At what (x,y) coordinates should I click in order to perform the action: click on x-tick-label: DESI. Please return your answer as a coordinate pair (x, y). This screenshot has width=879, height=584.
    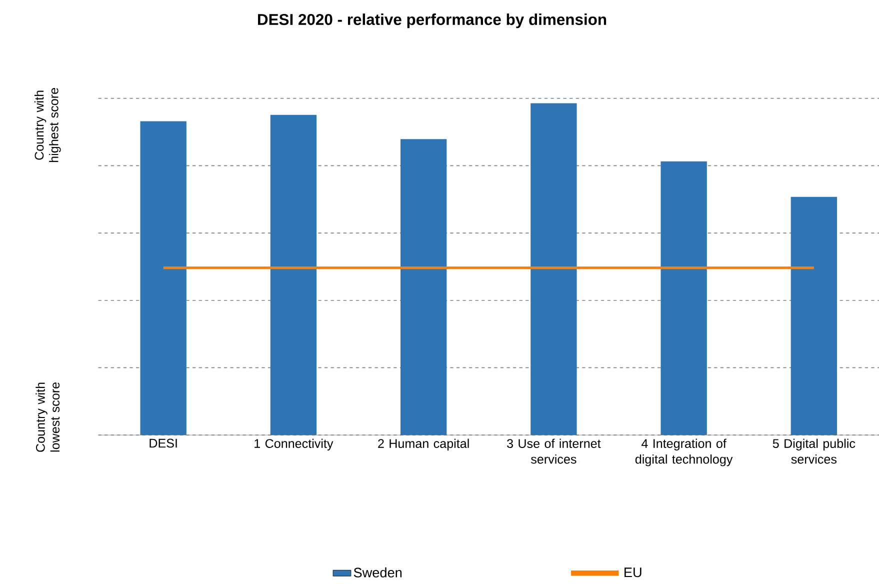
    Looking at the image, I should click on (163, 443).